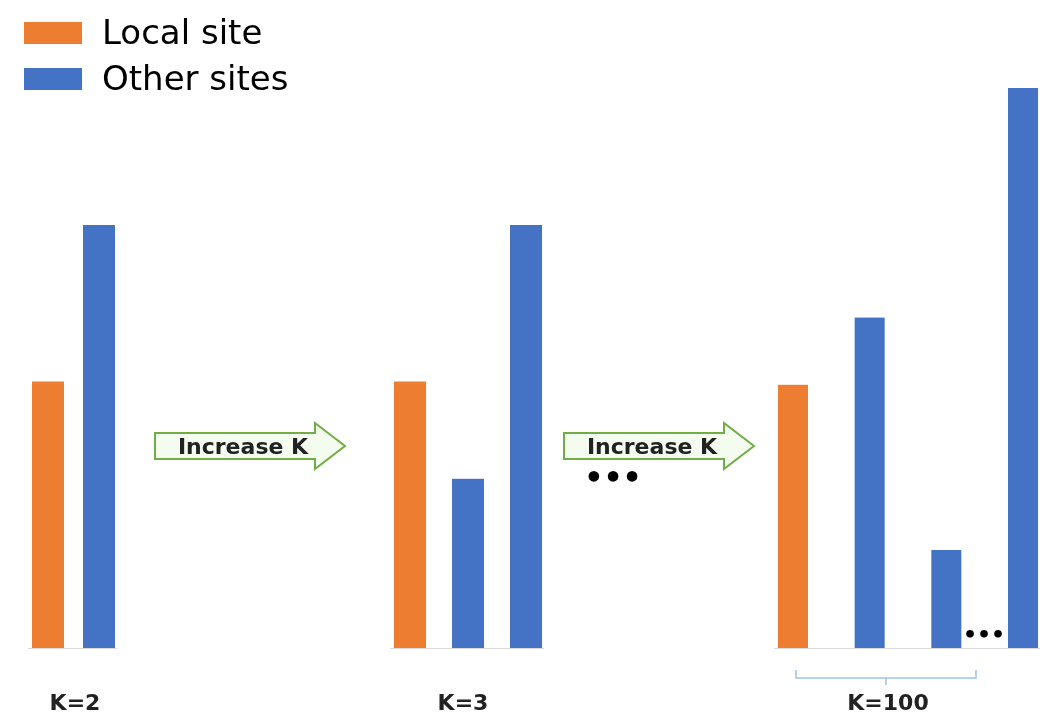  I want to click on annotation: •••, so click(984, 634).